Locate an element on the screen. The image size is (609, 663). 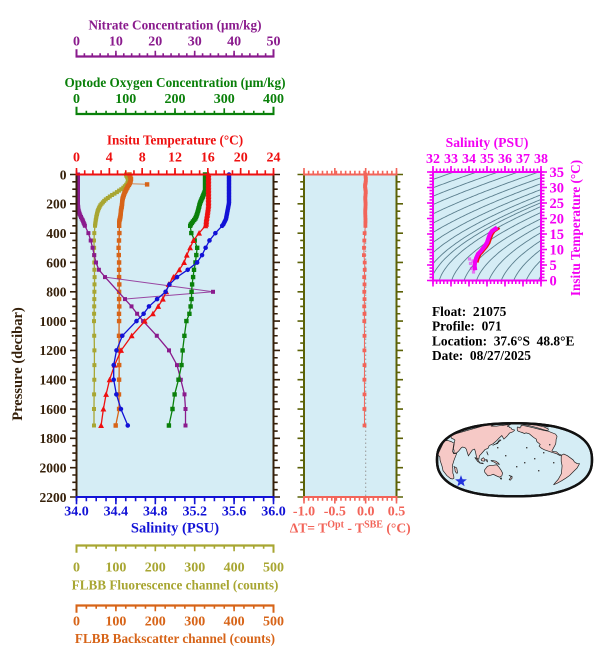
svg-text: Float: 21075 is located at coordinates (469, 311).